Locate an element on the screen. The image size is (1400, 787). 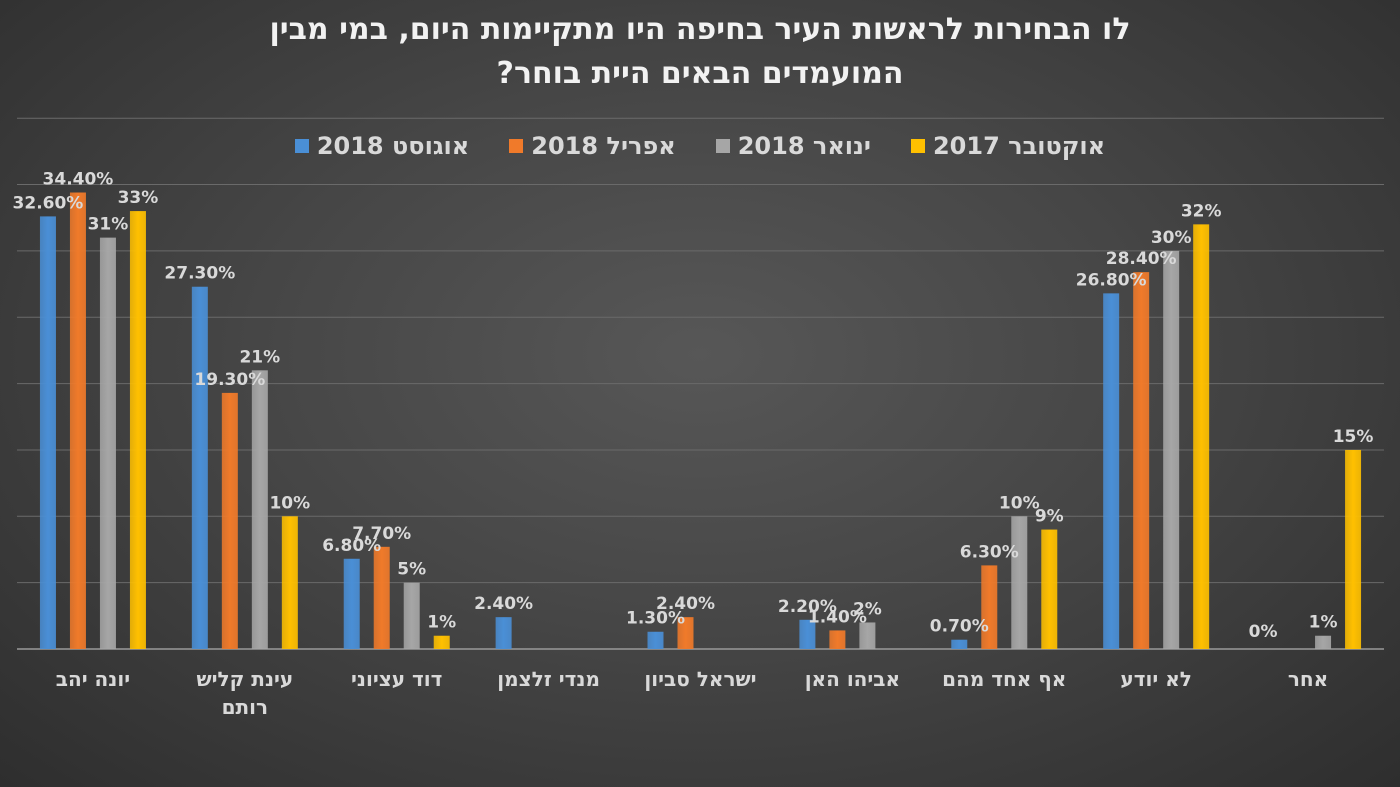
legend-item-january-2018: ינואר 2018 is located at coordinates (793, 146).